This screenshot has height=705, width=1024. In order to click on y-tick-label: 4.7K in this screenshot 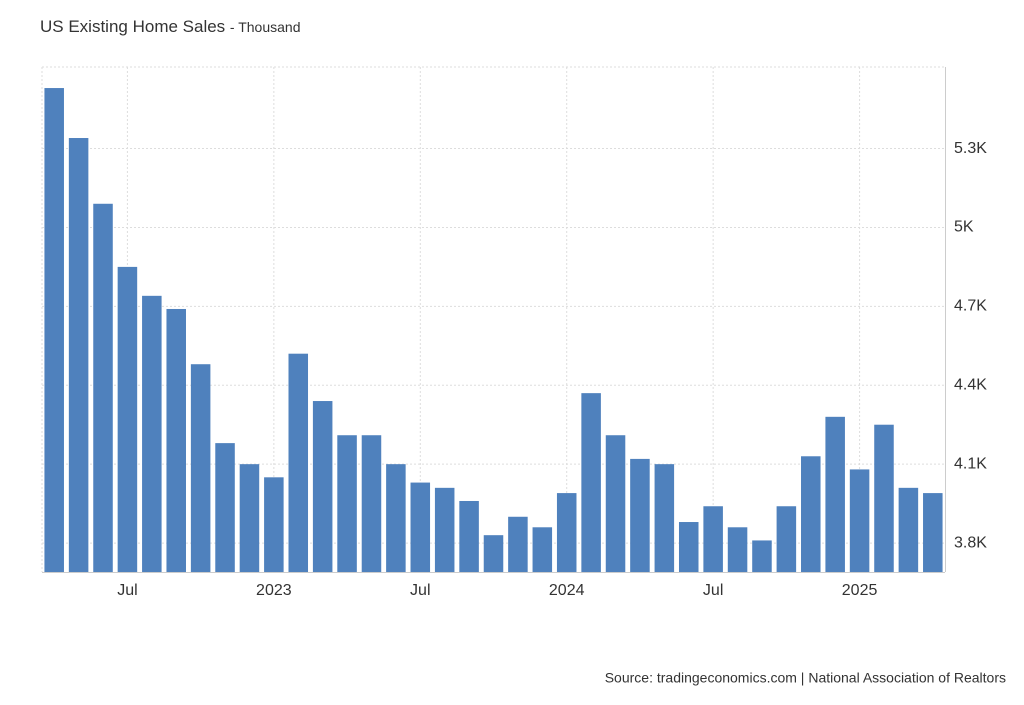, I will do `click(970, 306)`.